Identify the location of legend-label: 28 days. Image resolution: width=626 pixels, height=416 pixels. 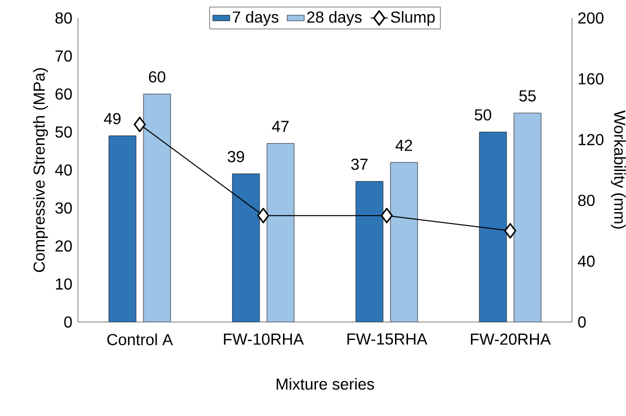
(334, 18).